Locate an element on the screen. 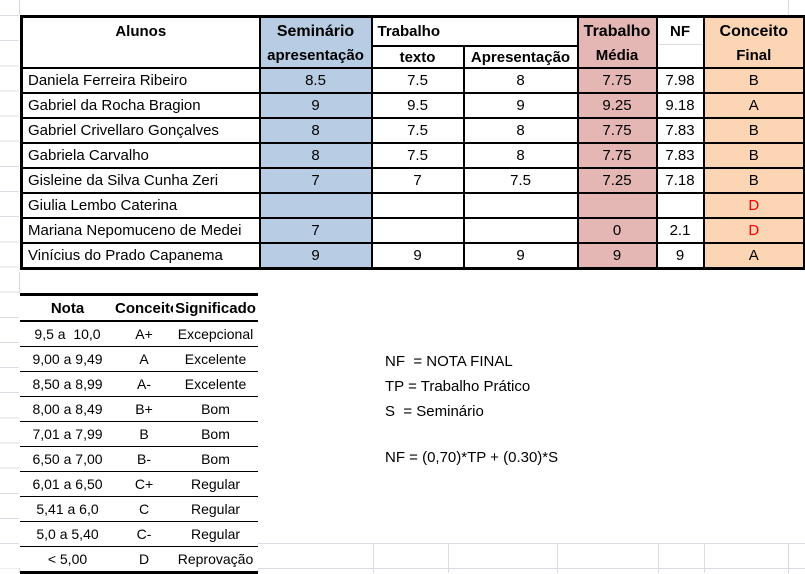  header-trabalho-group: Trabalho is located at coordinates (474, 31).